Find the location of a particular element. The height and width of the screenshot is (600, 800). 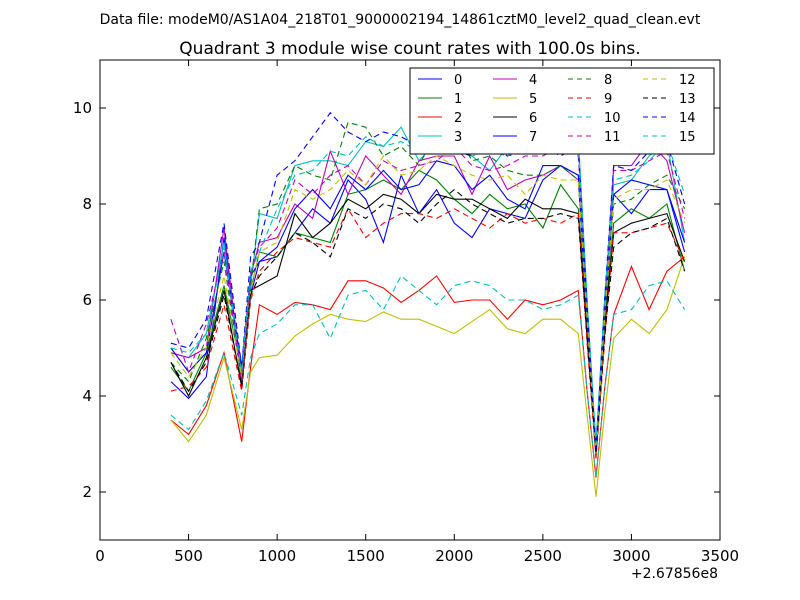

x-tick-label: 2000 is located at coordinates (454, 556).